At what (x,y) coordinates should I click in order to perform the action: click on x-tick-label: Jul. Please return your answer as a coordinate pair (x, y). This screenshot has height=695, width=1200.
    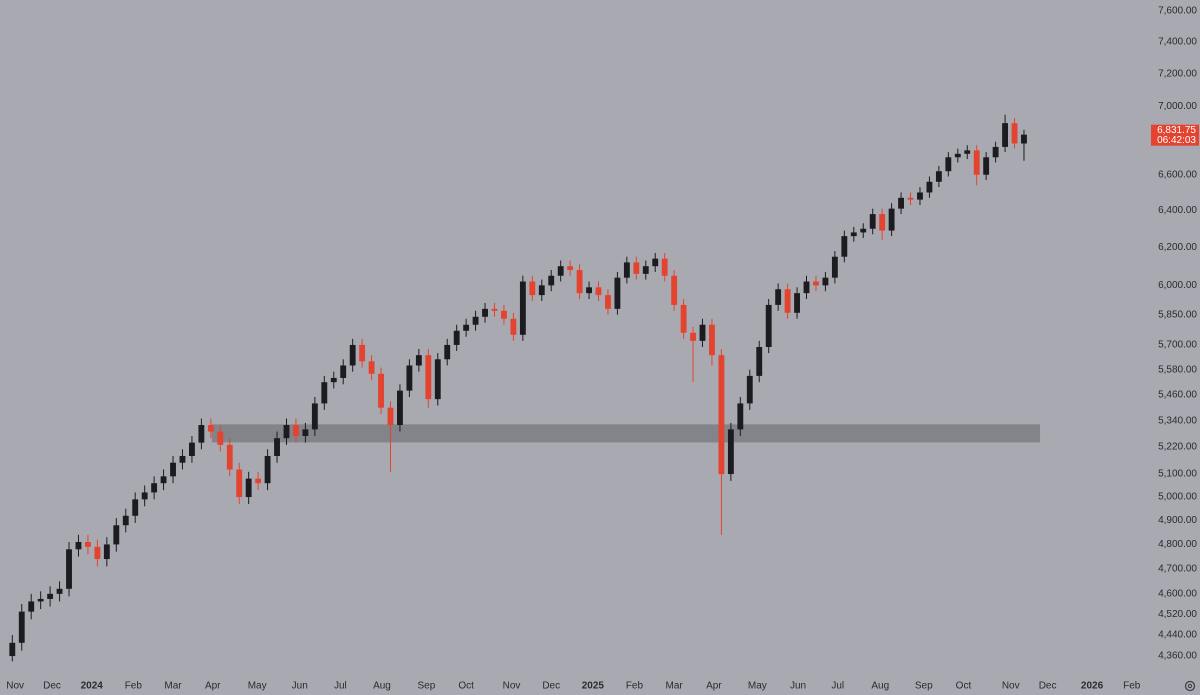
    Looking at the image, I should click on (340, 686).